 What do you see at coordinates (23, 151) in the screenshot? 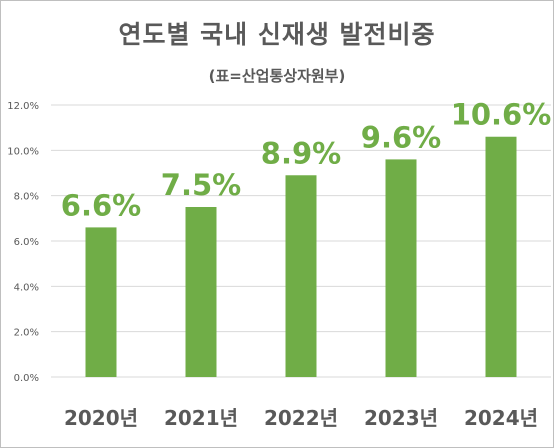
I see `y-tick-label: 10.0%` at bounding box center [23, 151].